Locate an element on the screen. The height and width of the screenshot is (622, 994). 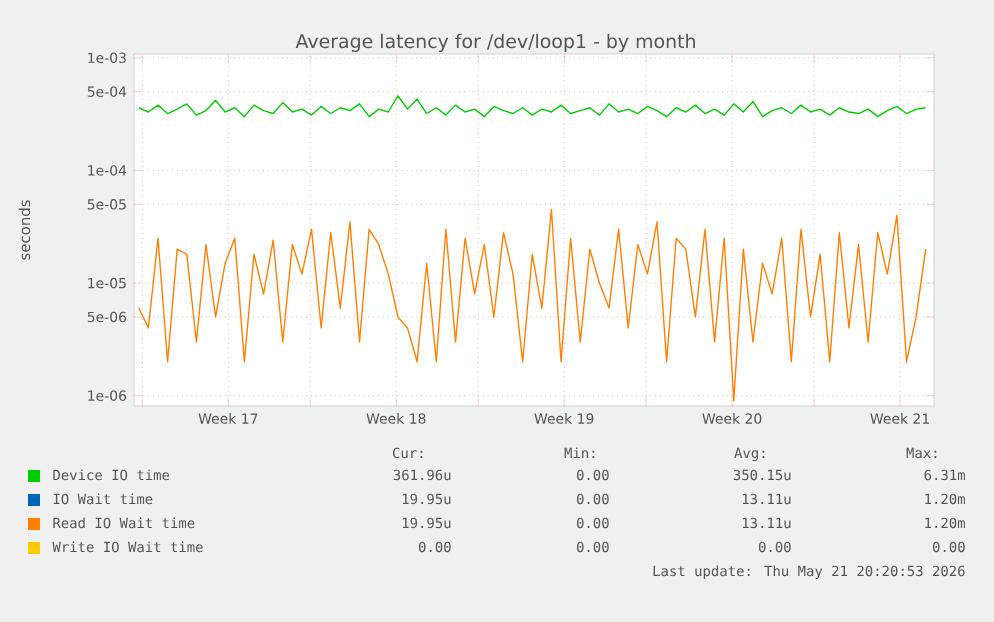
line-series is located at coordinates (532, 106).